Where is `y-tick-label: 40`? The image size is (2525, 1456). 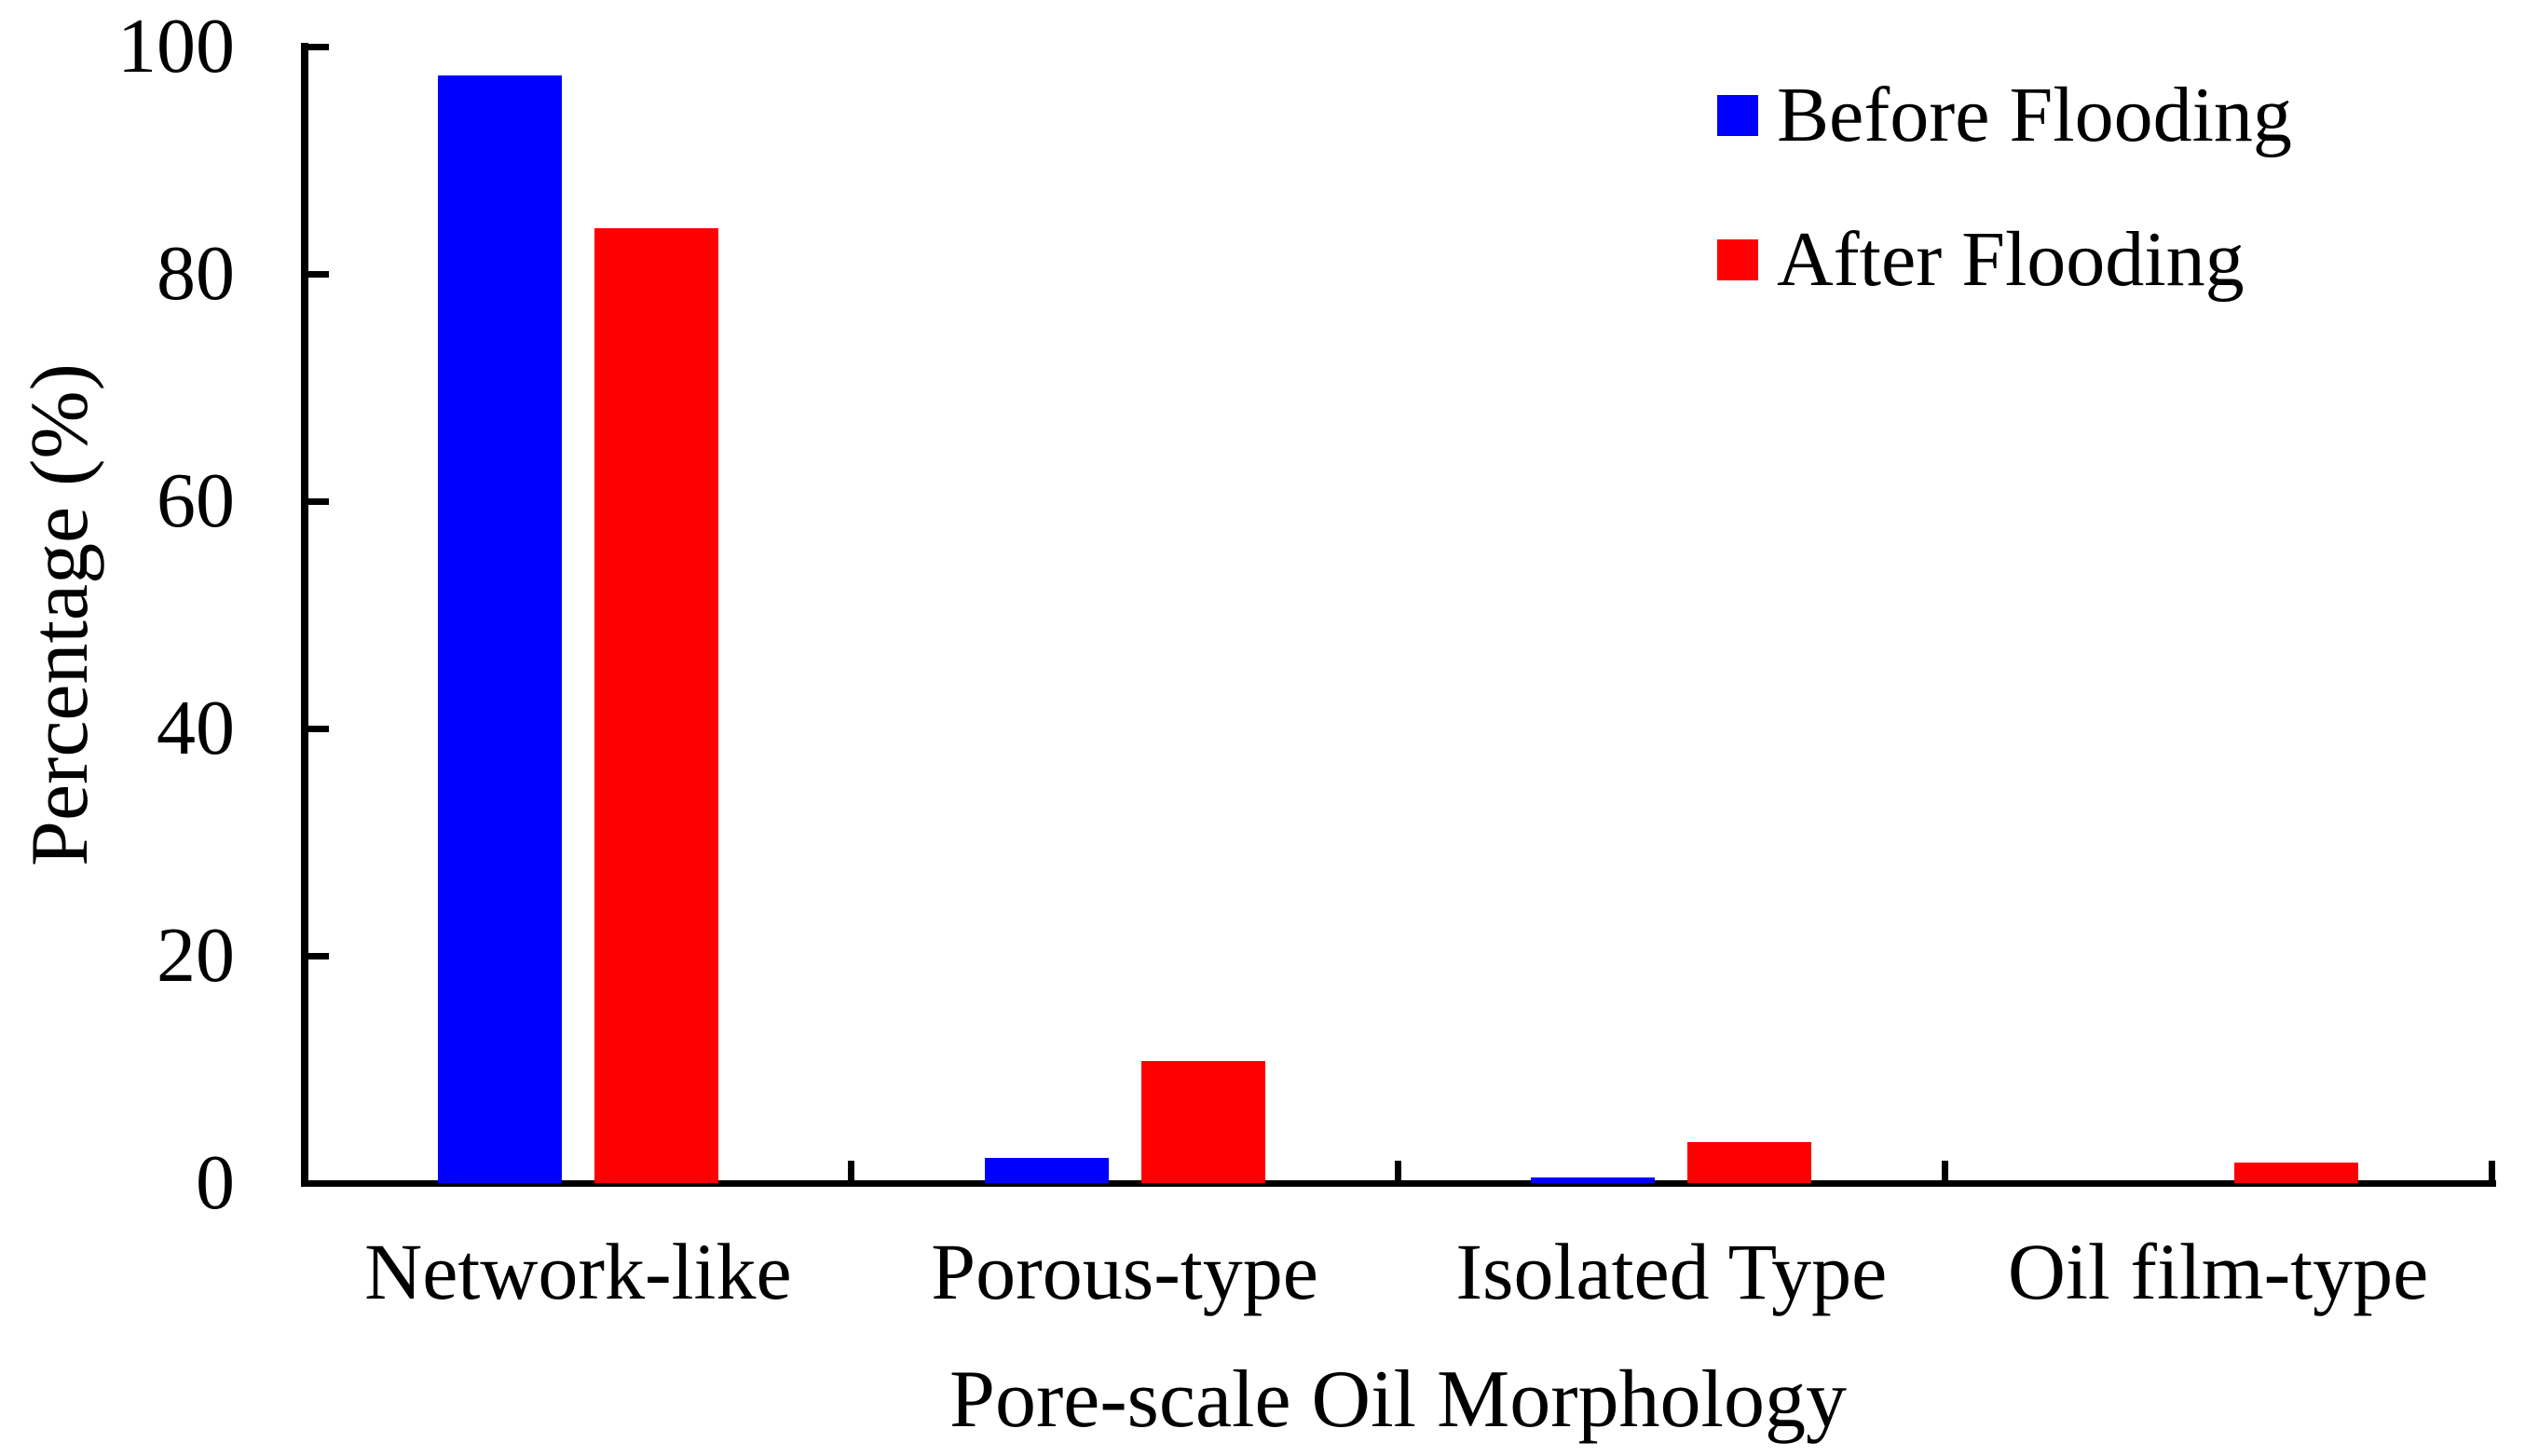
y-tick-label: 40 is located at coordinates (196, 728).